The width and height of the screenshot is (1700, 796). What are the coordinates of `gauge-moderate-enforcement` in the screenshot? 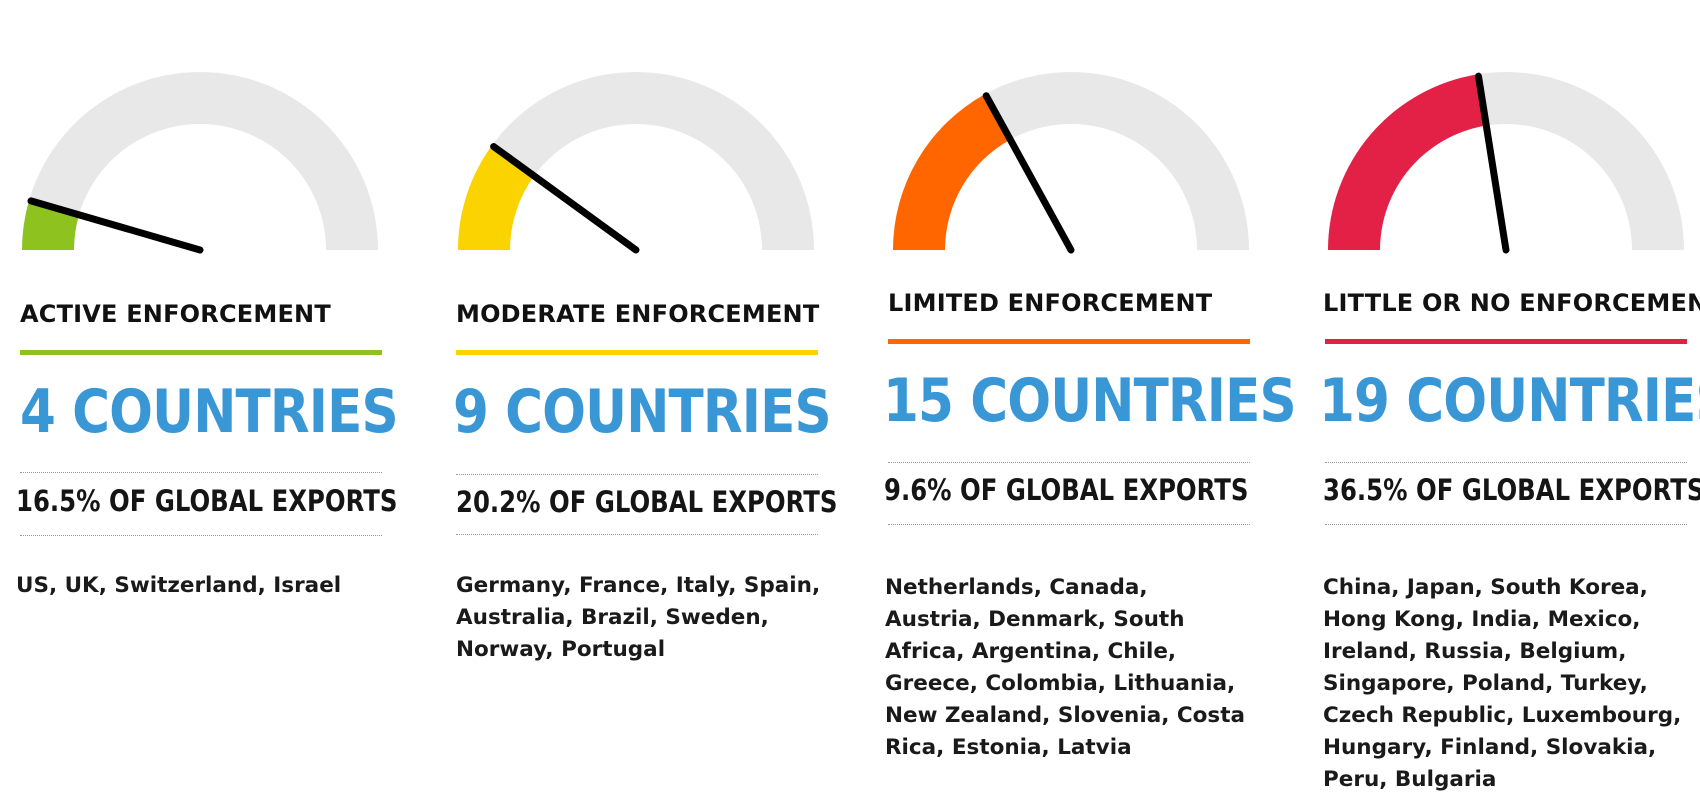 It's located at (636, 163).